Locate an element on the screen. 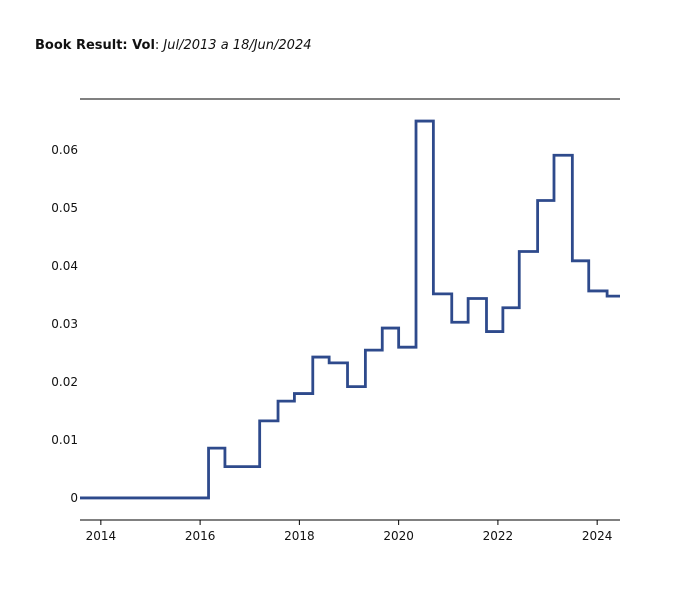  y-tick-label: 0 is located at coordinates (74, 498).